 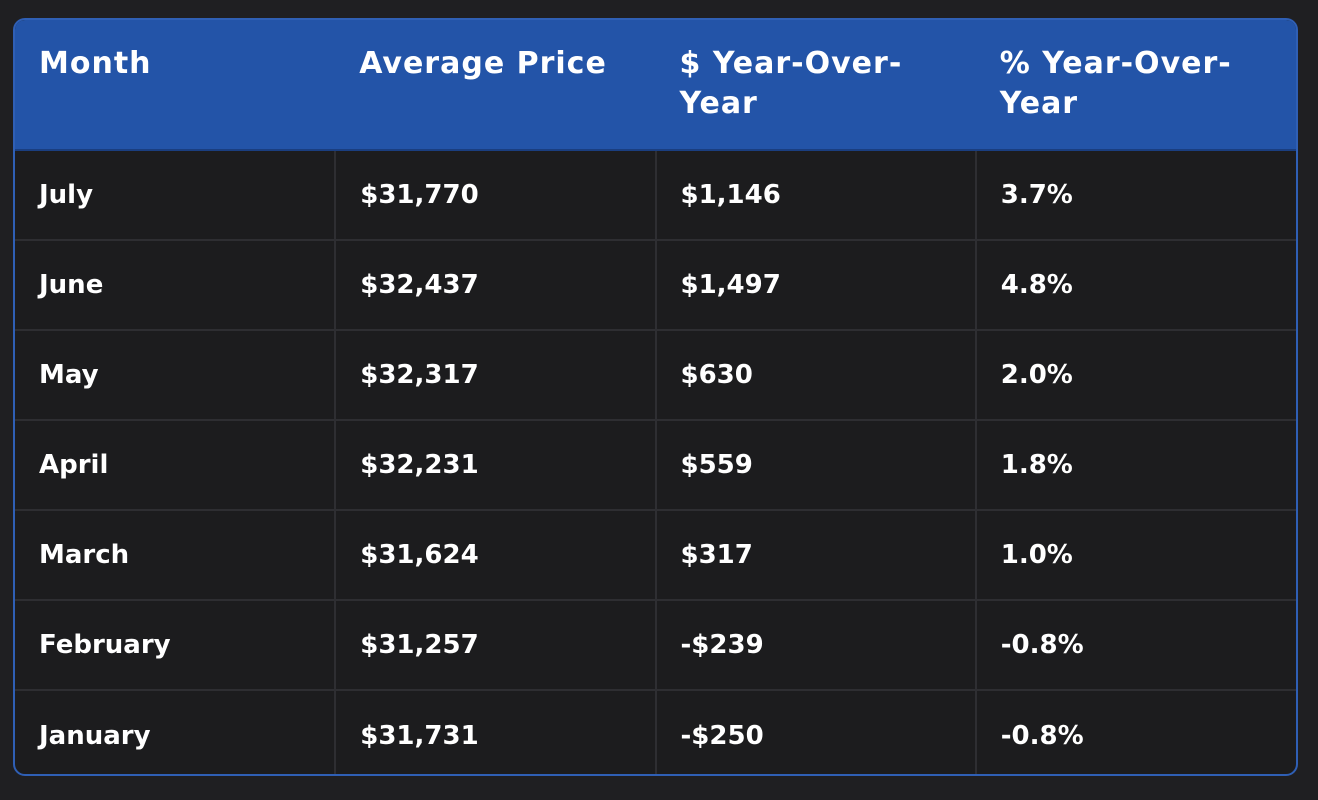 I want to click on header-dollar-yoy: $ Year-Over-Year, so click(x=815, y=85).